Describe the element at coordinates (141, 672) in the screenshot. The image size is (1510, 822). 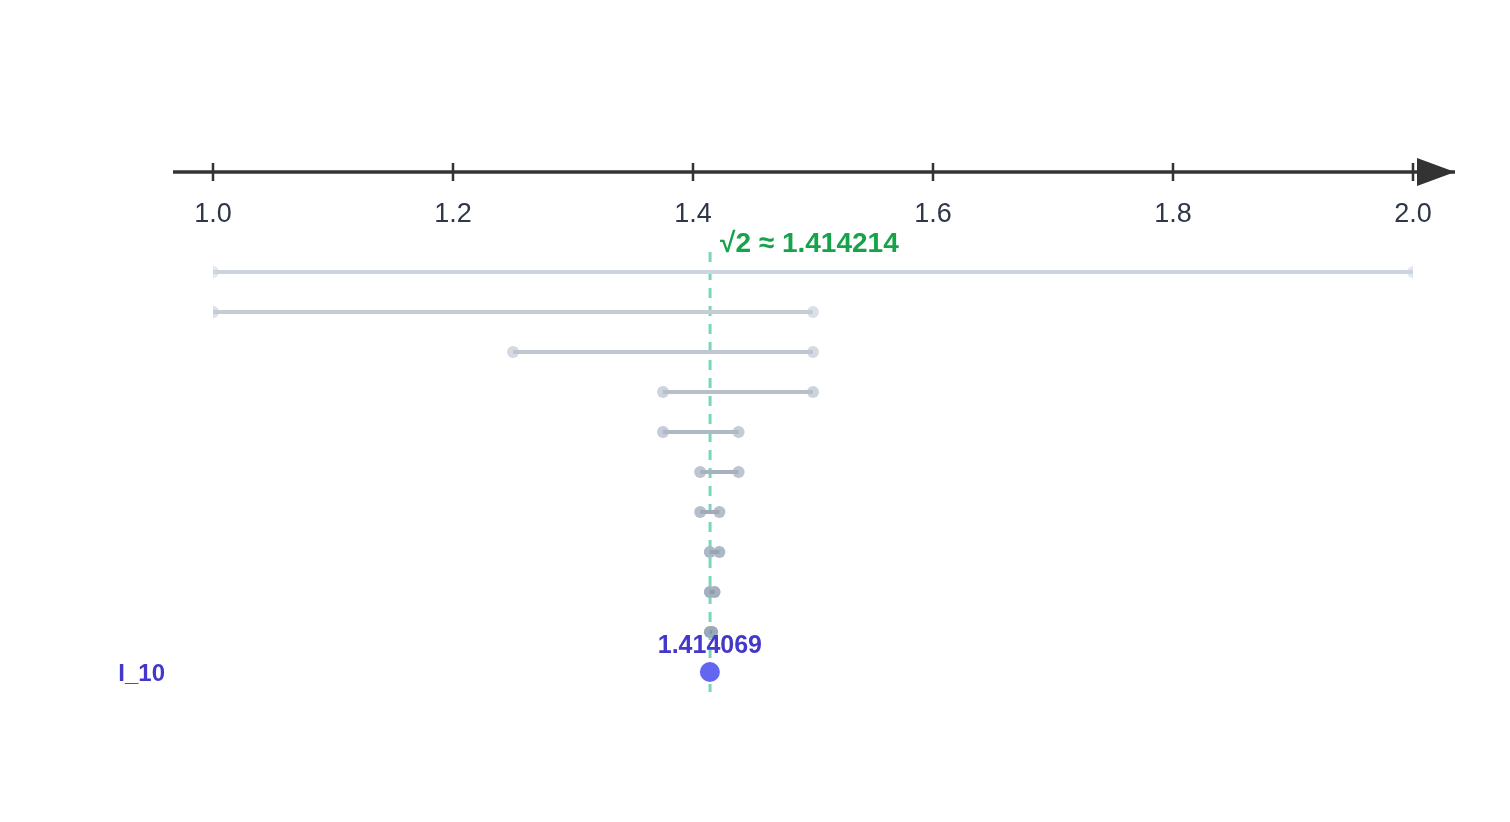
I see `y-tick-label: I_10` at that location.